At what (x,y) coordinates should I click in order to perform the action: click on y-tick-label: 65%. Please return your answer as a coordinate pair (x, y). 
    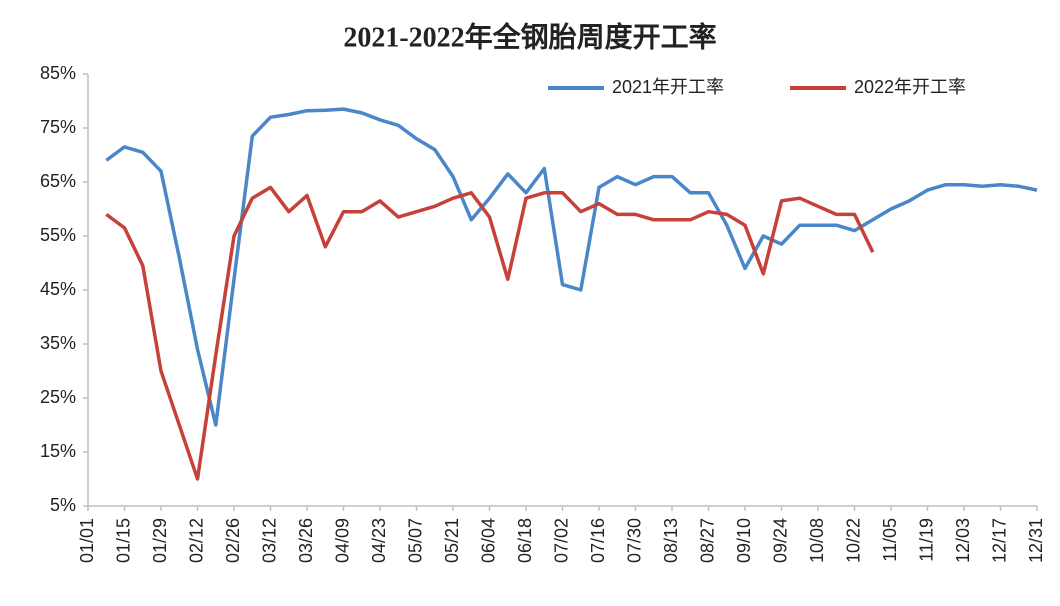
    Looking at the image, I should click on (58, 181).